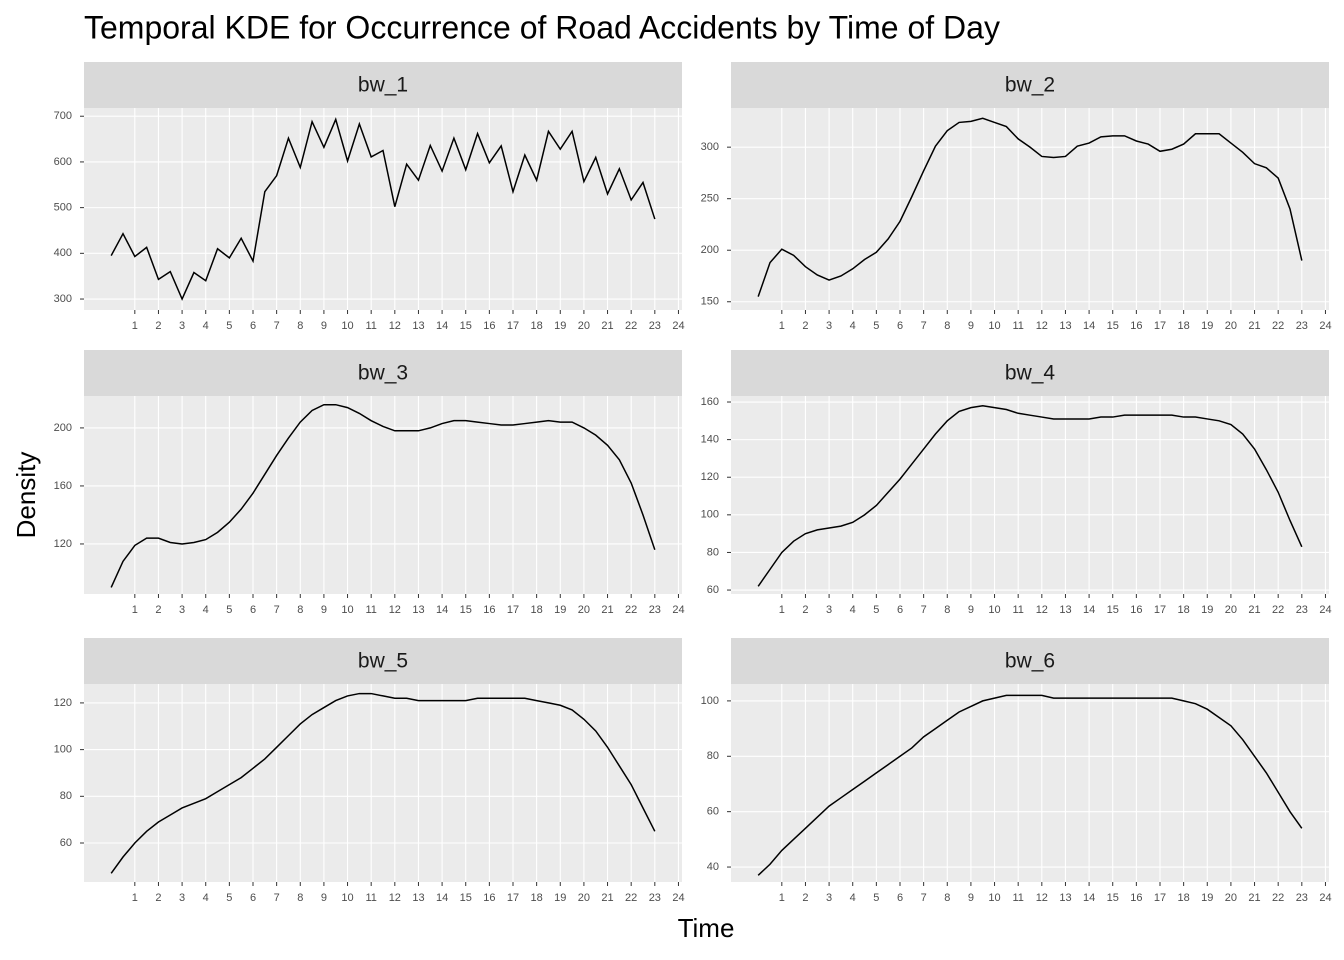  Describe the element at coordinates (706, 928) in the screenshot. I see `x-axis-label: Time` at that location.